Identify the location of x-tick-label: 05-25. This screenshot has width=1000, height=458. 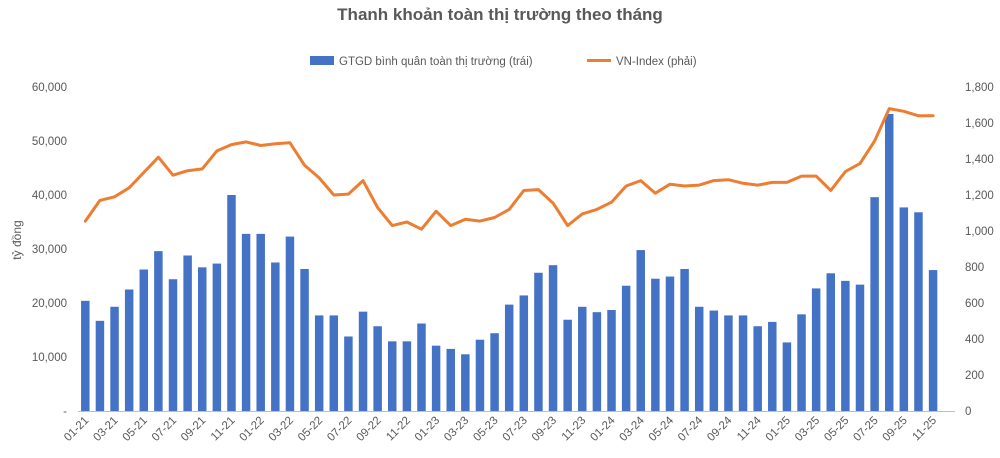
(836, 429).